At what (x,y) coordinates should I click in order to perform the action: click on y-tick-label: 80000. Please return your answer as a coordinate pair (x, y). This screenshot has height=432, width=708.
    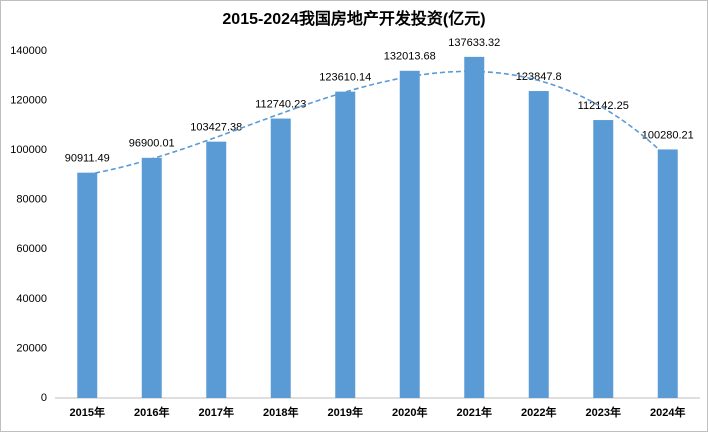
    Looking at the image, I should click on (31, 200).